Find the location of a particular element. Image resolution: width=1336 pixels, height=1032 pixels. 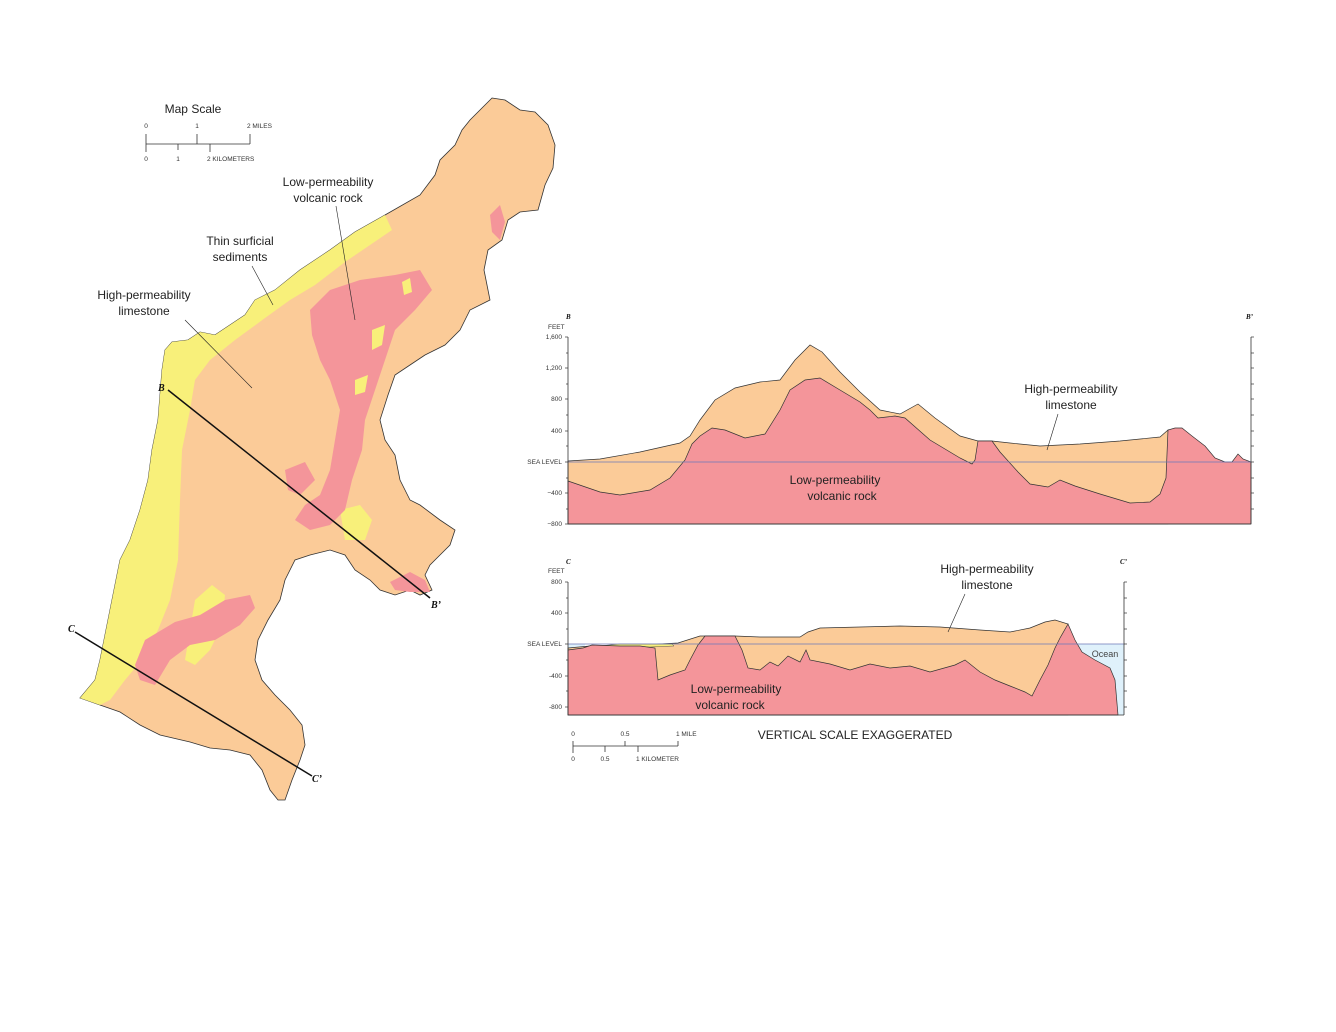

scale-tick-label: 2 MILES is located at coordinates (260, 126).